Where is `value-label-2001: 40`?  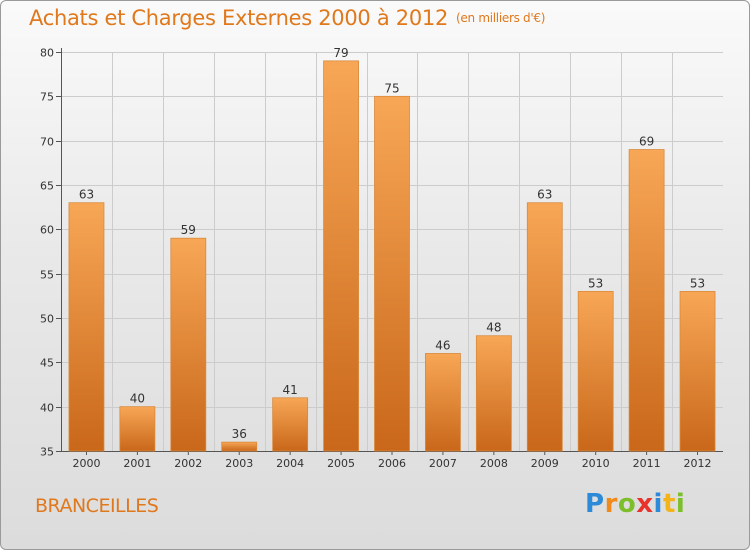
value-label-2001: 40 is located at coordinates (137, 399).